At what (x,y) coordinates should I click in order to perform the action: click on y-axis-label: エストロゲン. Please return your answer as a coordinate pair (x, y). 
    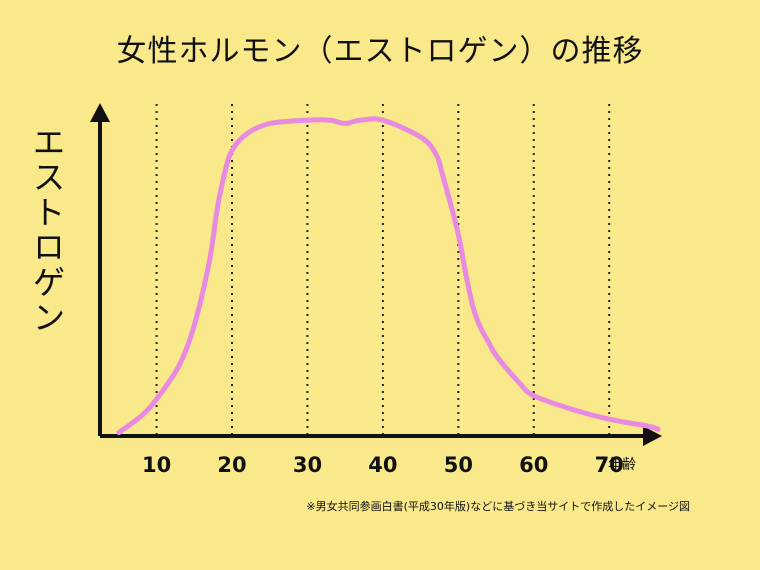
    Looking at the image, I should click on (46, 230).